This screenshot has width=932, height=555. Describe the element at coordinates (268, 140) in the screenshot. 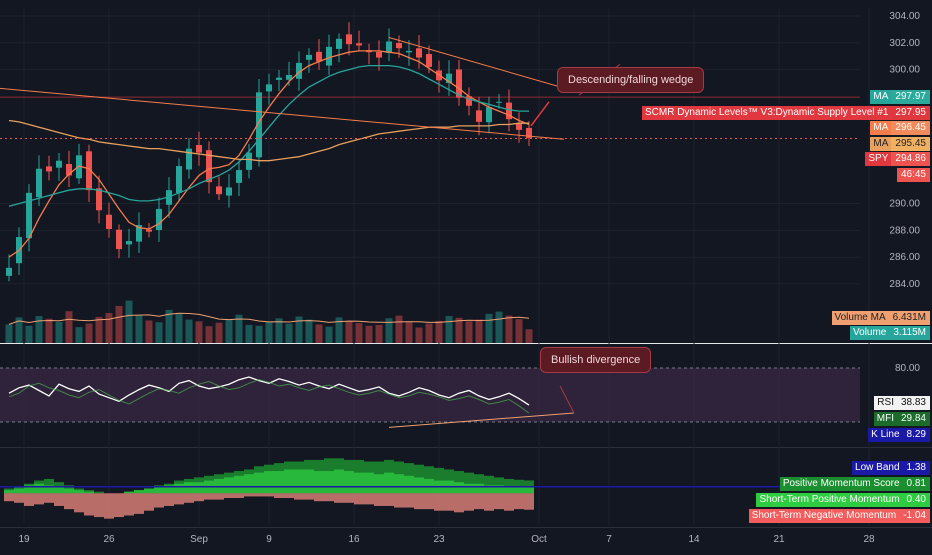

I see `ma-slow-line` at that location.